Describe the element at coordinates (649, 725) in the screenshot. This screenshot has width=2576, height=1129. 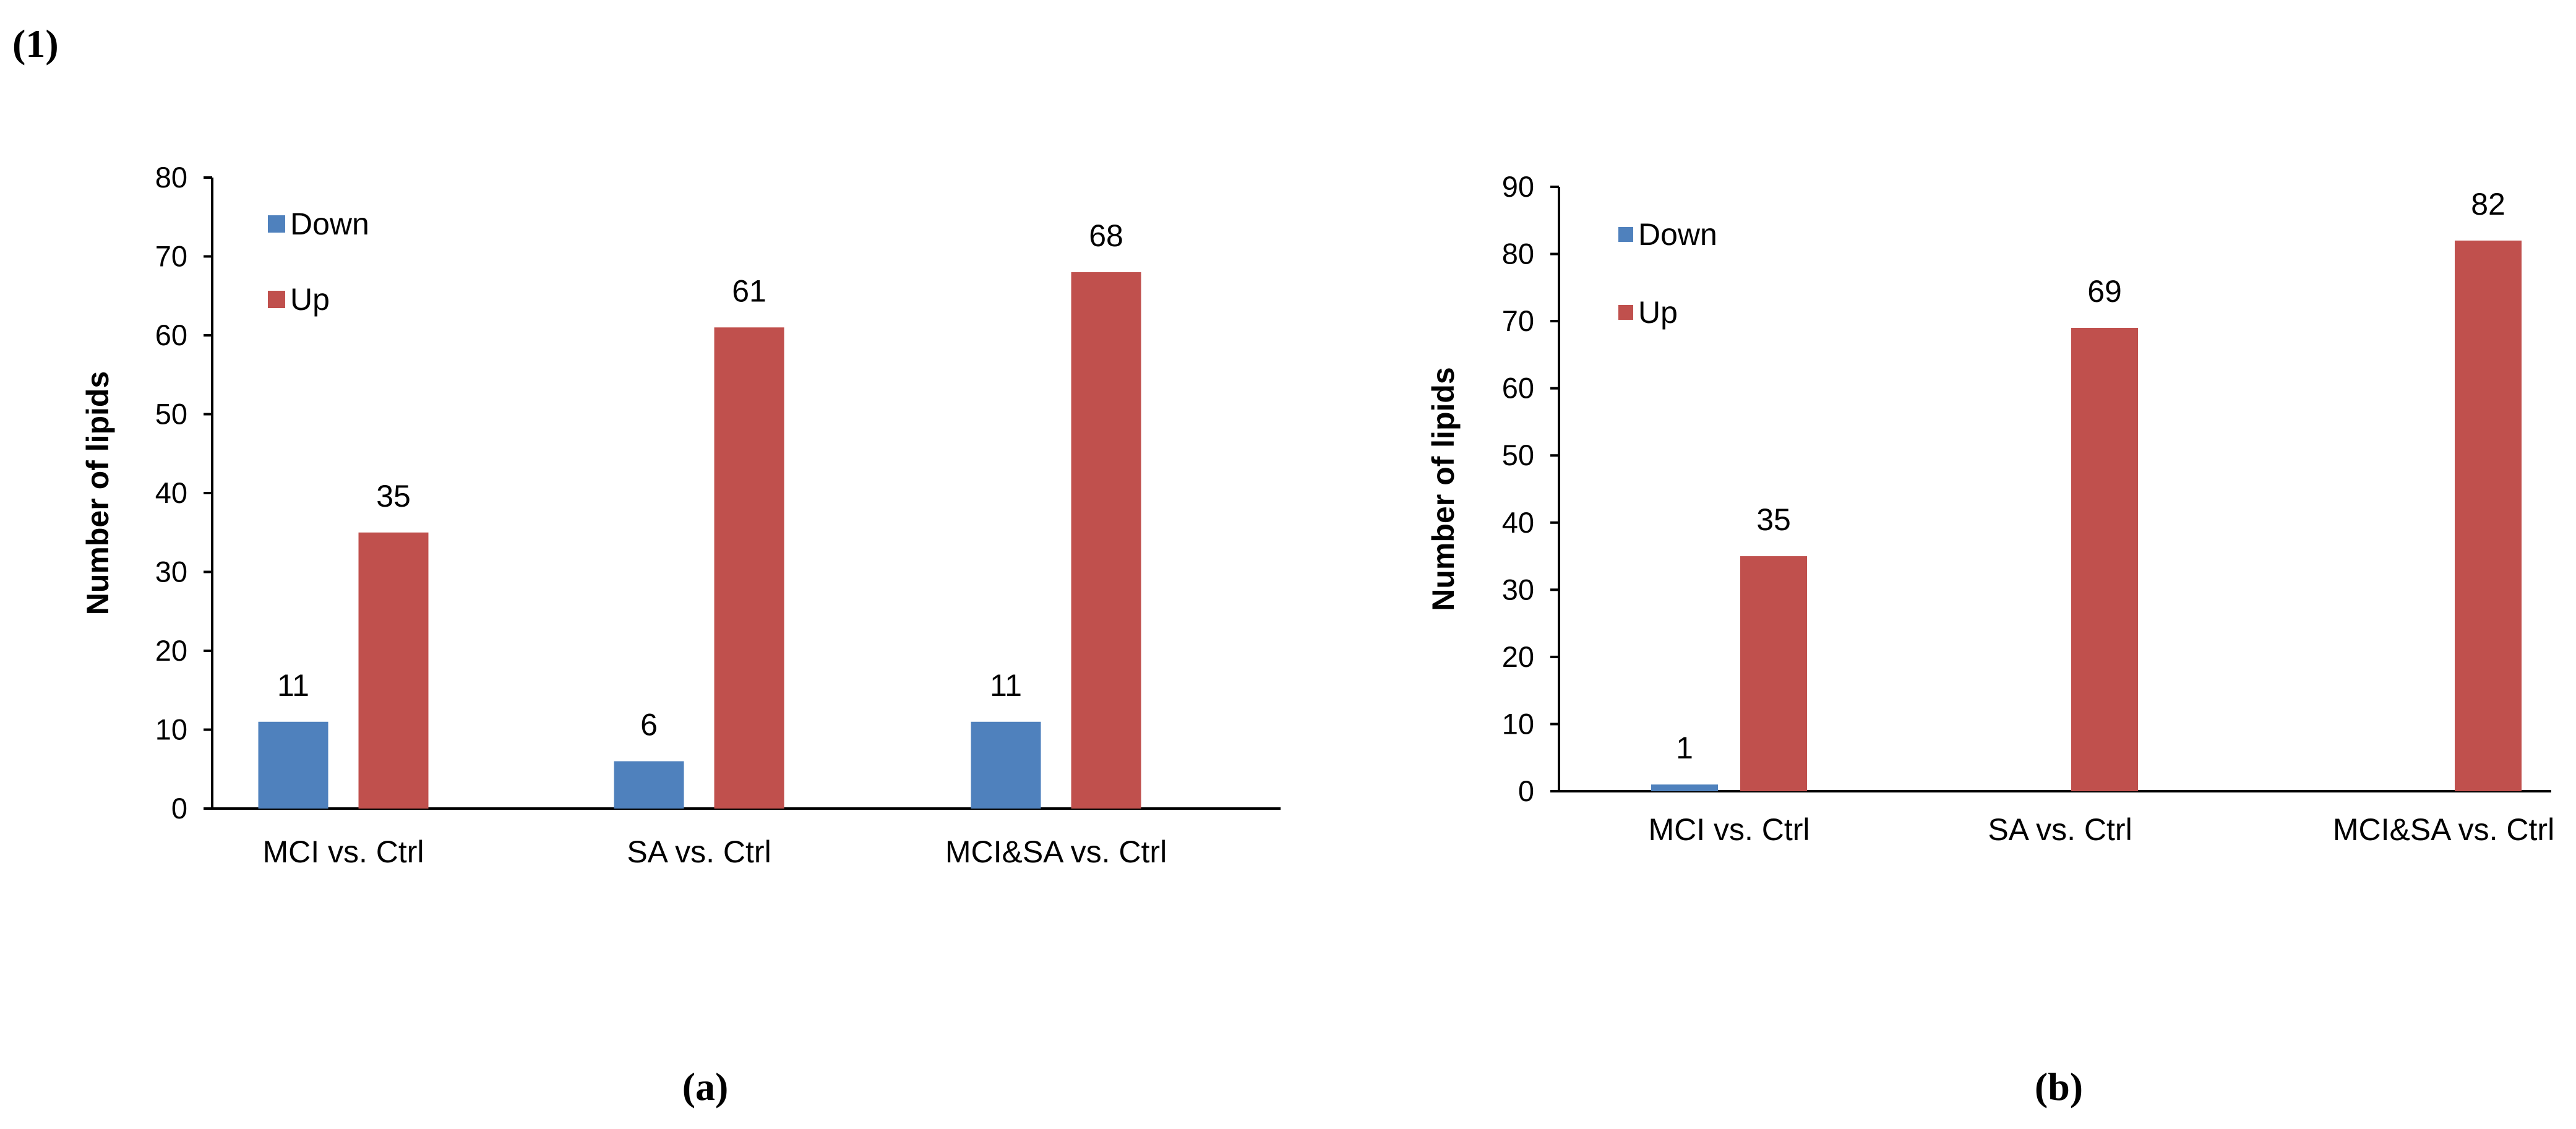
I see `data-label: 6` at that location.